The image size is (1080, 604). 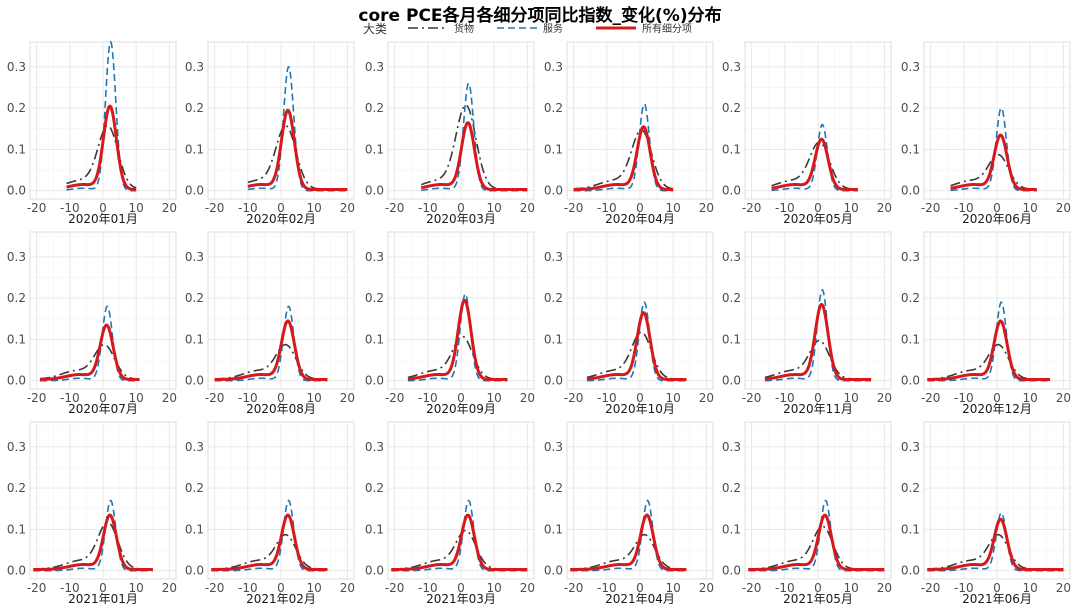 I want to click on facet-label: 2021年03月, so click(x=461, y=598).